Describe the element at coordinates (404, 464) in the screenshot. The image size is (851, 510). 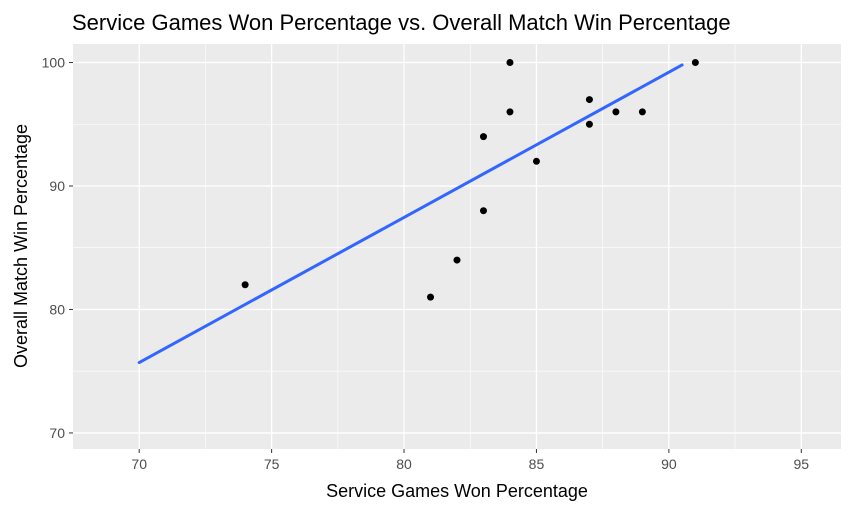
I see `x-tick-label: 80` at that location.